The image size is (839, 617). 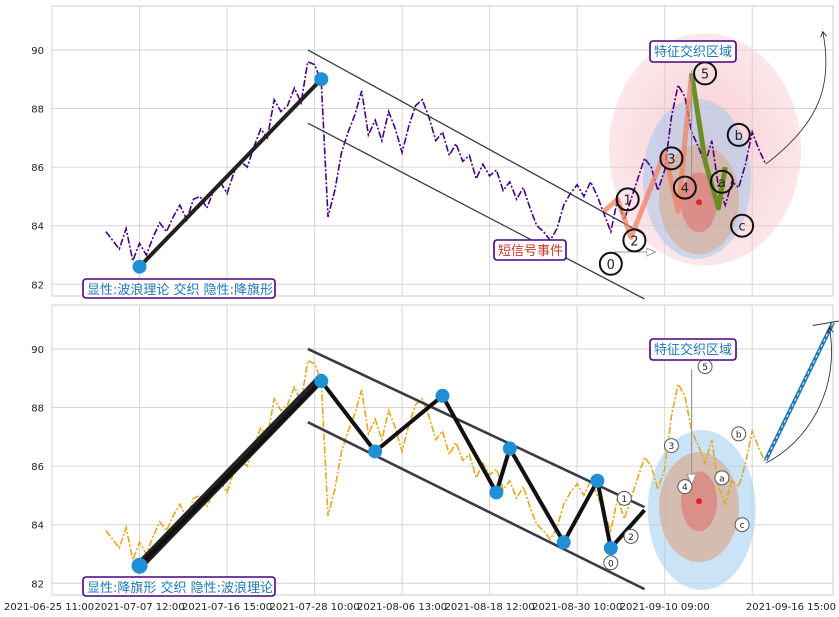 What do you see at coordinates (37, 467) in the screenshot?
I see `bottom-ytick-label-2: 86` at bounding box center [37, 467].